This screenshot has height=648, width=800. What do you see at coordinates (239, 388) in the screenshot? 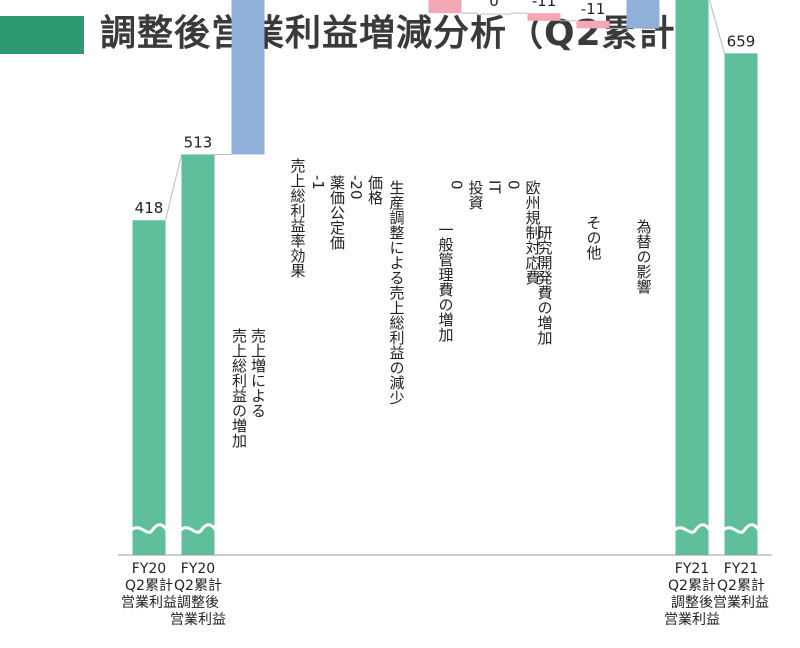
I see `step-label-line: 売上総利益の増加` at bounding box center [239, 388].